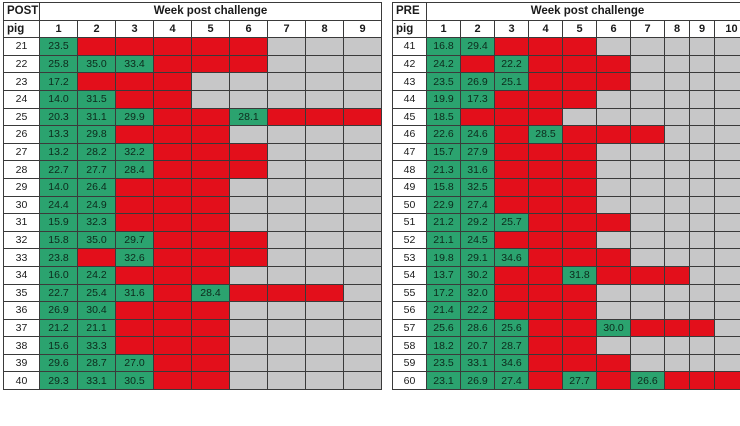 This screenshot has width=740, height=426. Describe the element at coordinates (172, 29) in the screenshot. I see `week-header: 4` at that location.